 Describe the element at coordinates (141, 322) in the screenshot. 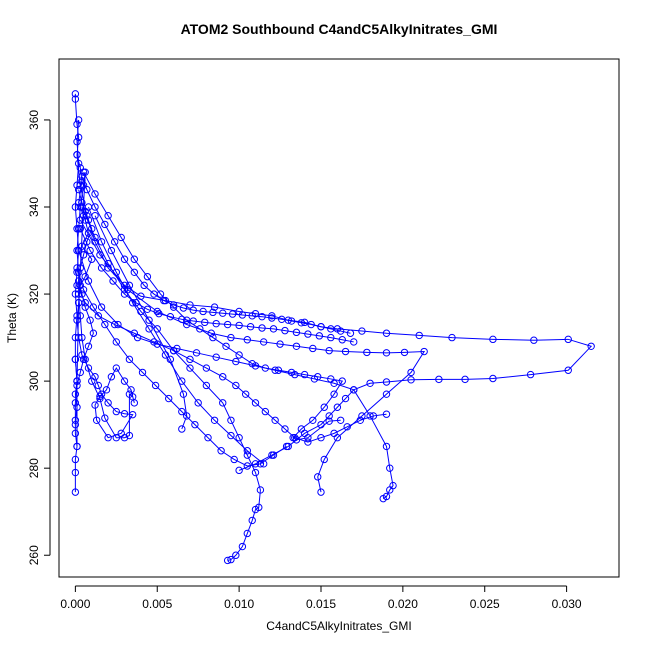

I see `series-line` at that location.